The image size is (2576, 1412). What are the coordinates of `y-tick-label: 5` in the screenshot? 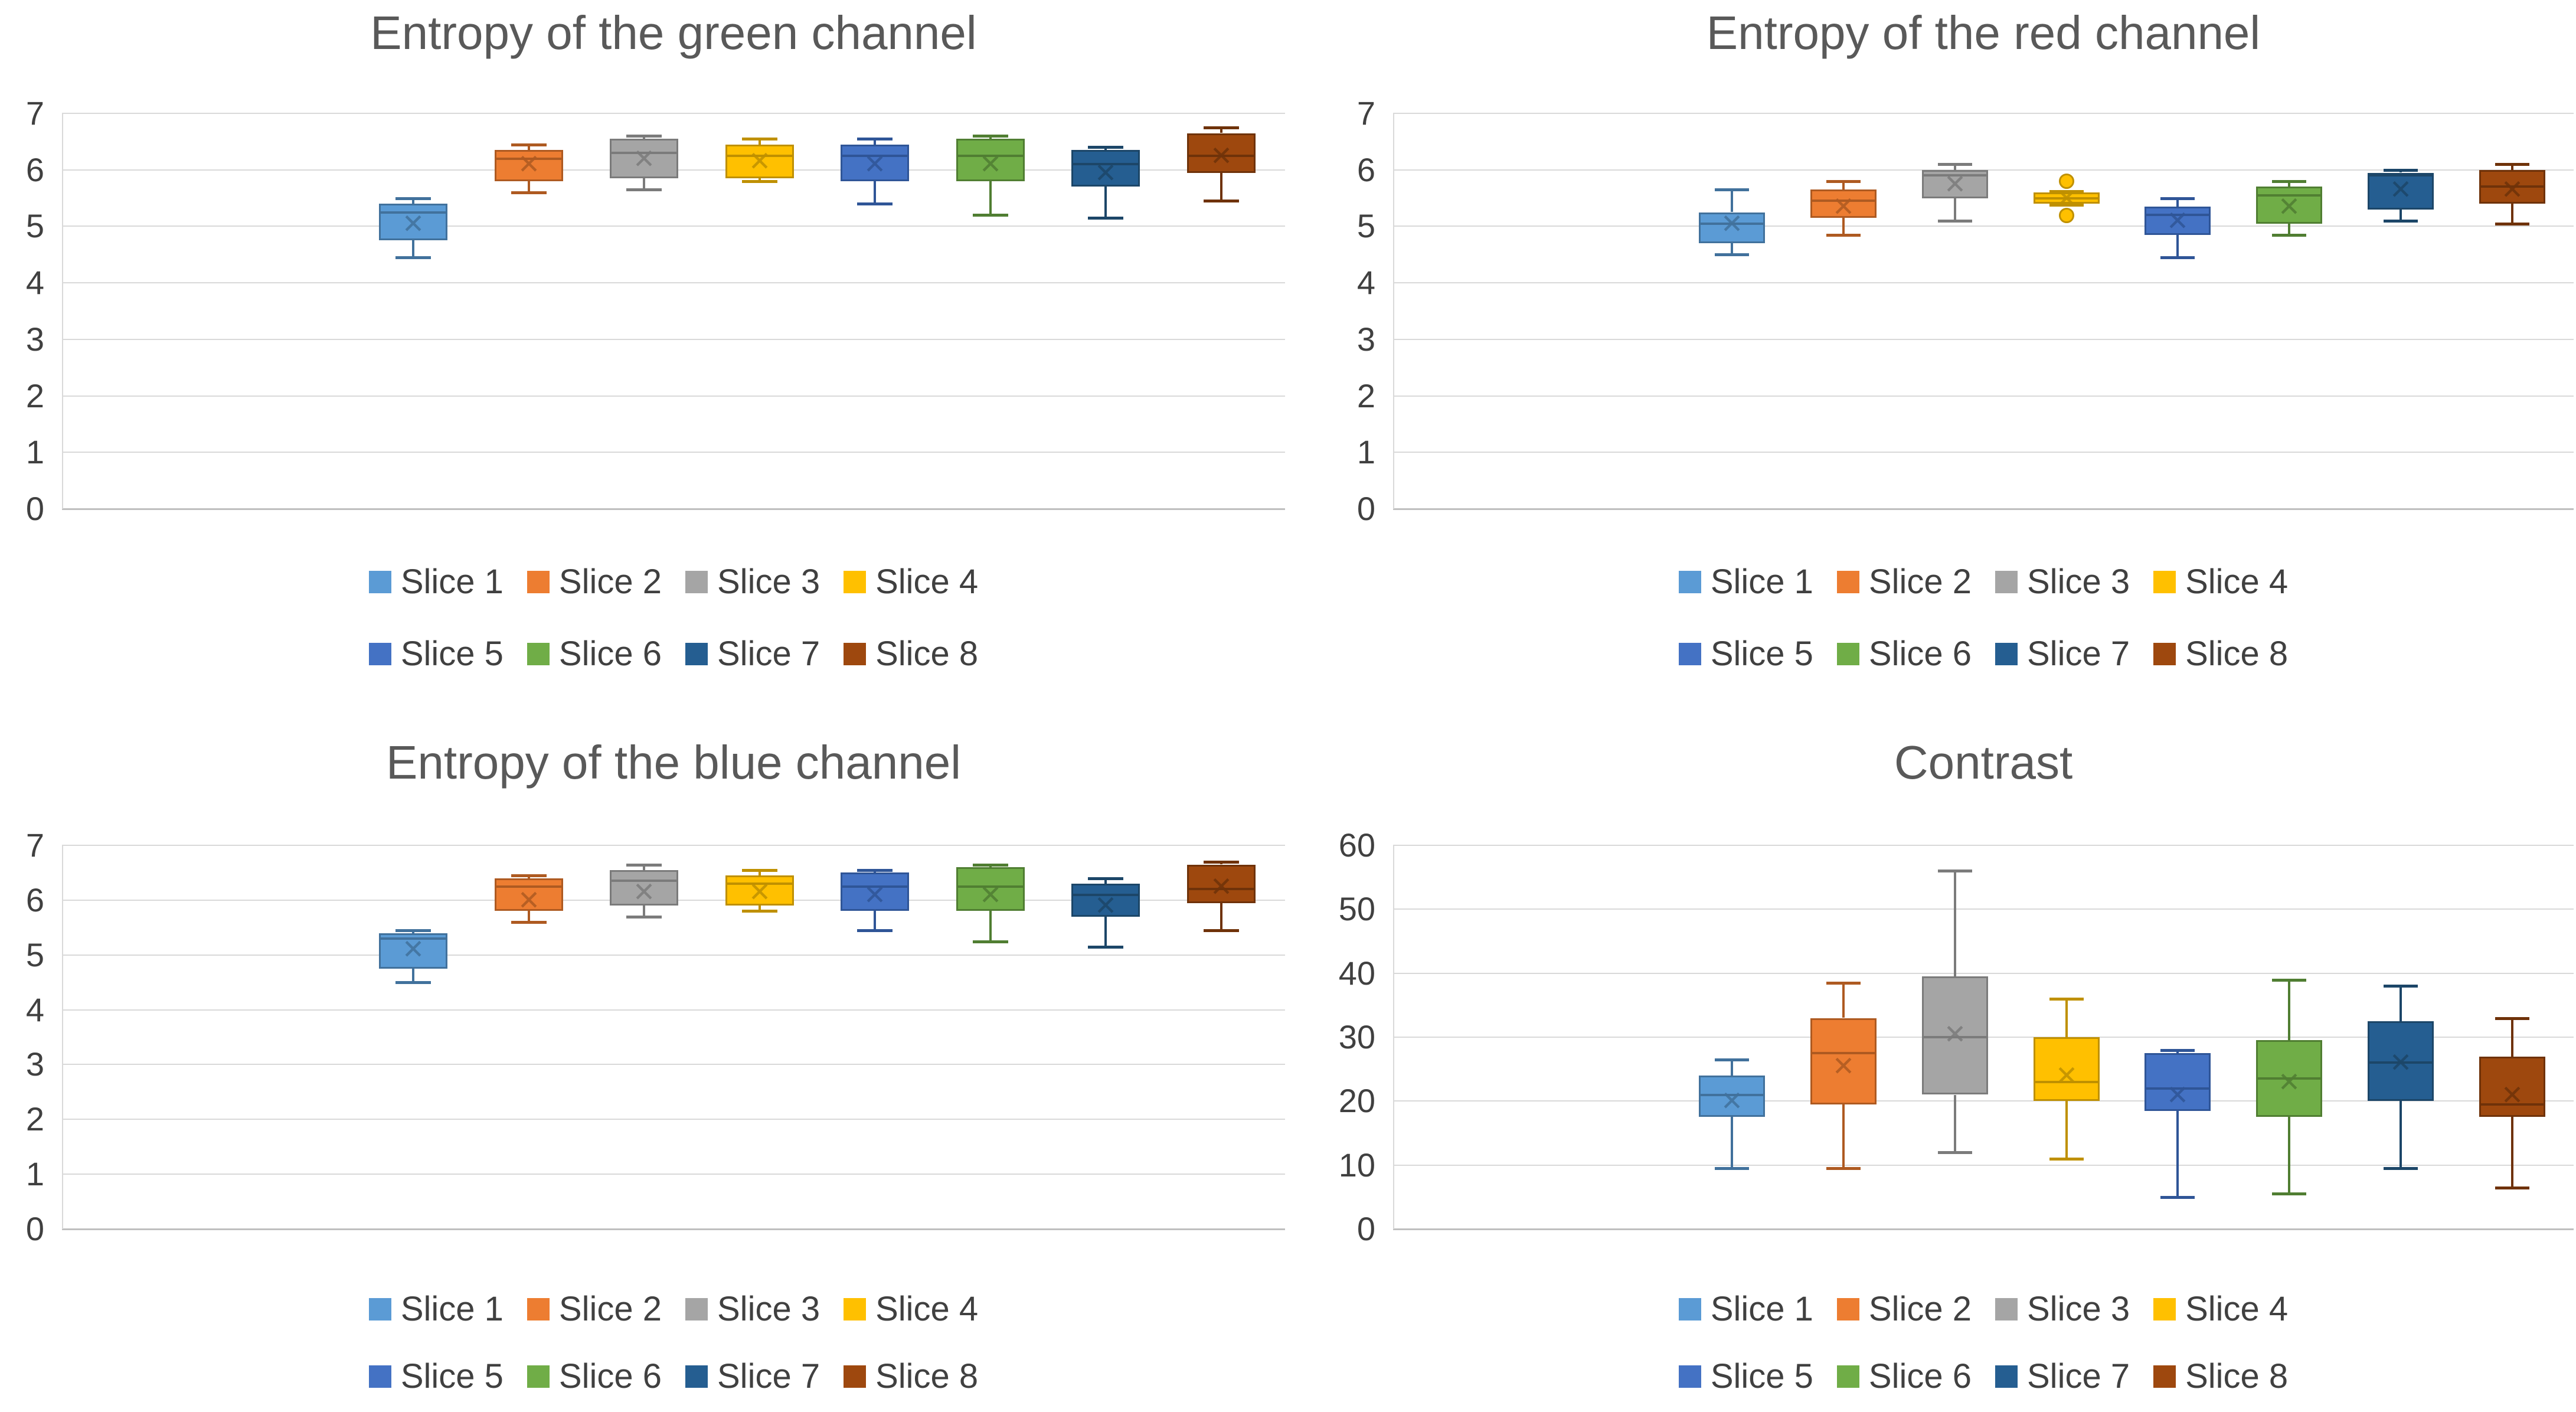 It's located at (34, 226).